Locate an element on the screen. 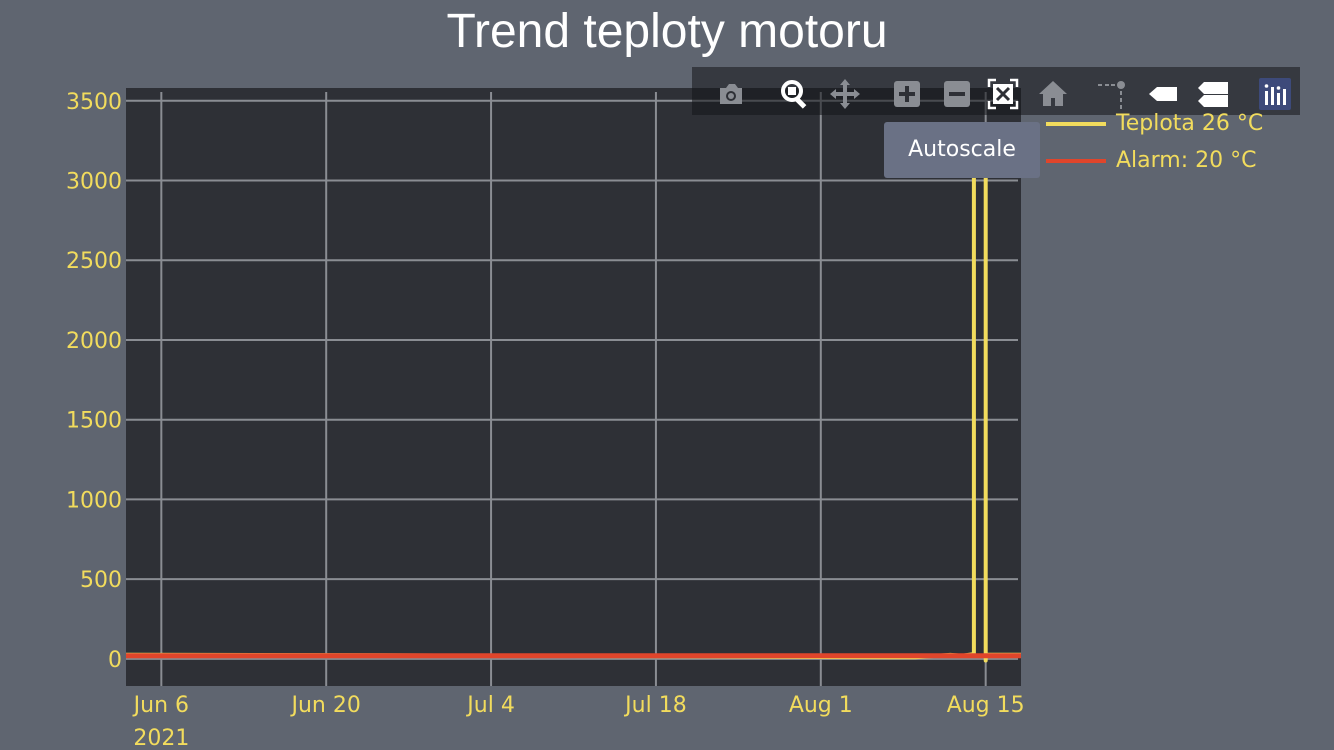 The width and height of the screenshot is (1334, 750). autoscale-icon is located at coordinates (1003, 94).